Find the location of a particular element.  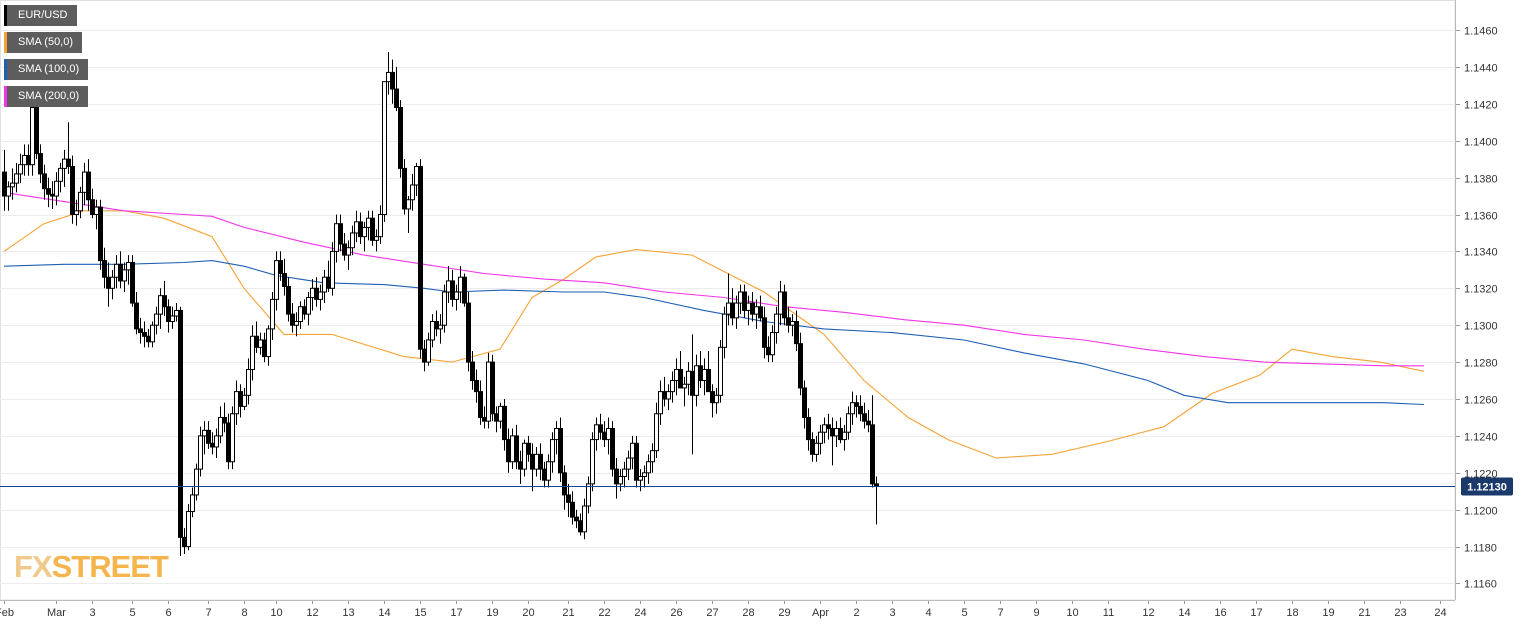

legend-item-eurusd: EUR/USD is located at coordinates (40, 15).